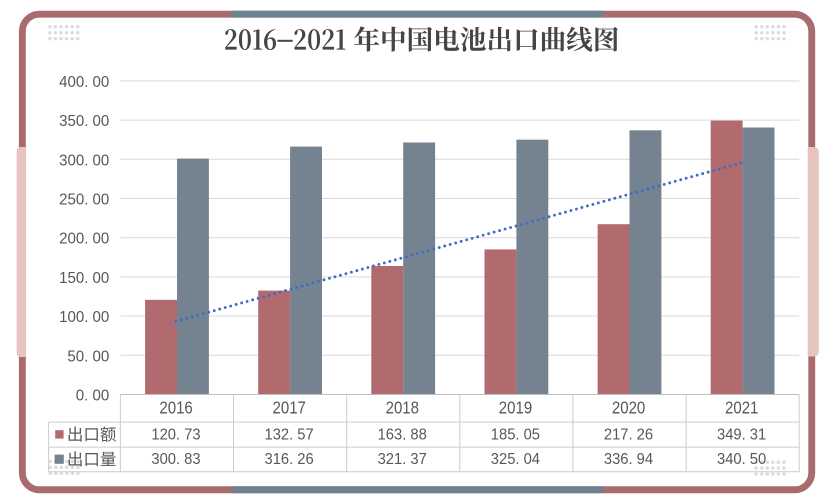  What do you see at coordinates (175, 408) in the screenshot?
I see `svg-text: 2016` at bounding box center [175, 408].